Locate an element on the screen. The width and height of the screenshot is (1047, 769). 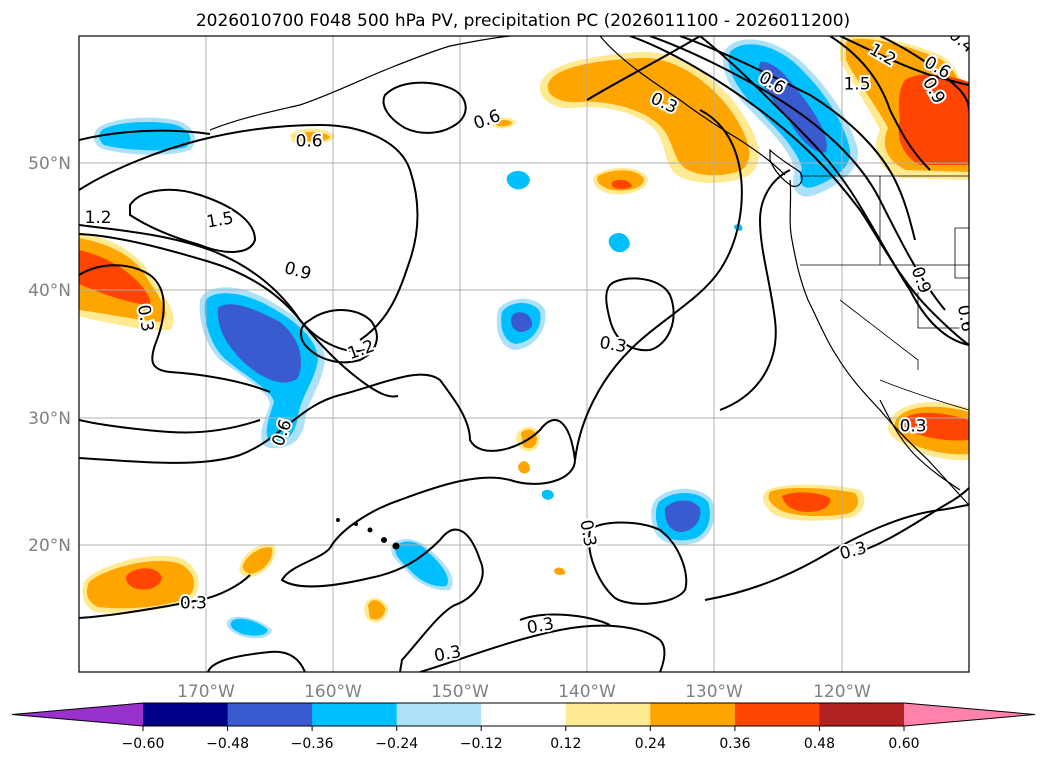
lat-label-40n: 40°N is located at coordinates (49, 291).